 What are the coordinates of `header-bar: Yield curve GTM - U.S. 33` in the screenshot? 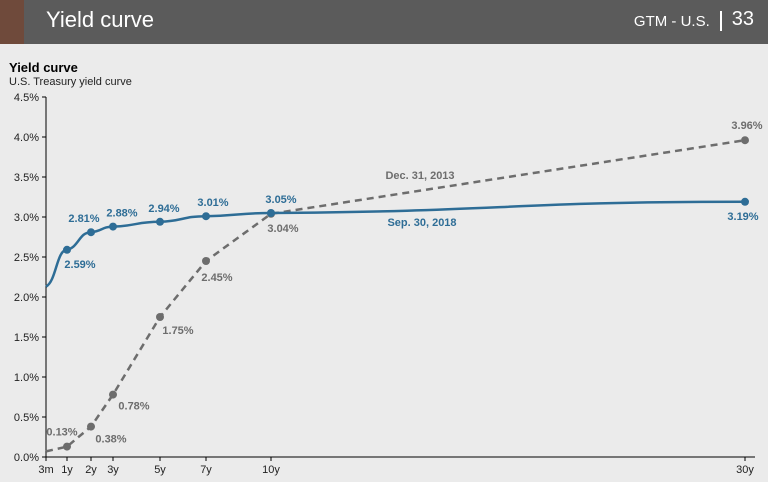 It's located at (384, 22).